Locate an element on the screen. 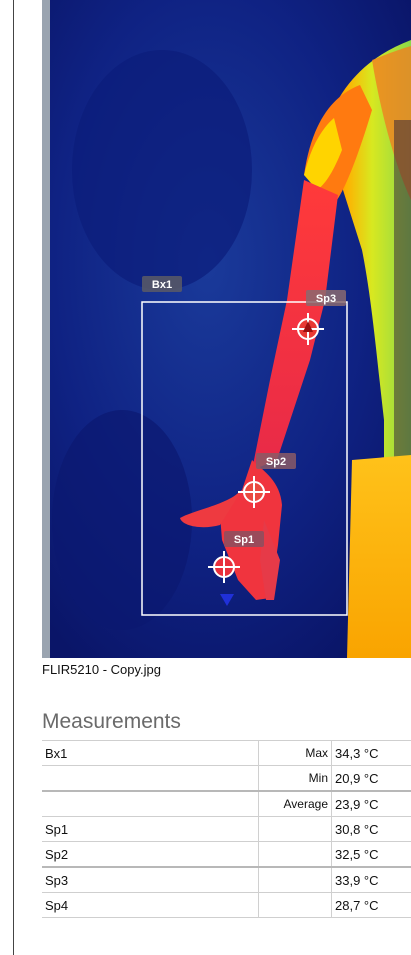 The width and height of the screenshot is (411, 955). table-row: Bx1 Max 34,3 °C is located at coordinates (226, 753).